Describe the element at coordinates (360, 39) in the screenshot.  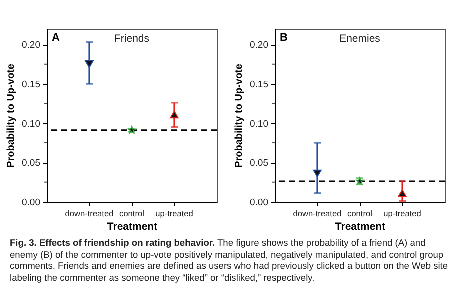
I see `chart-title: Enemies` at that location.